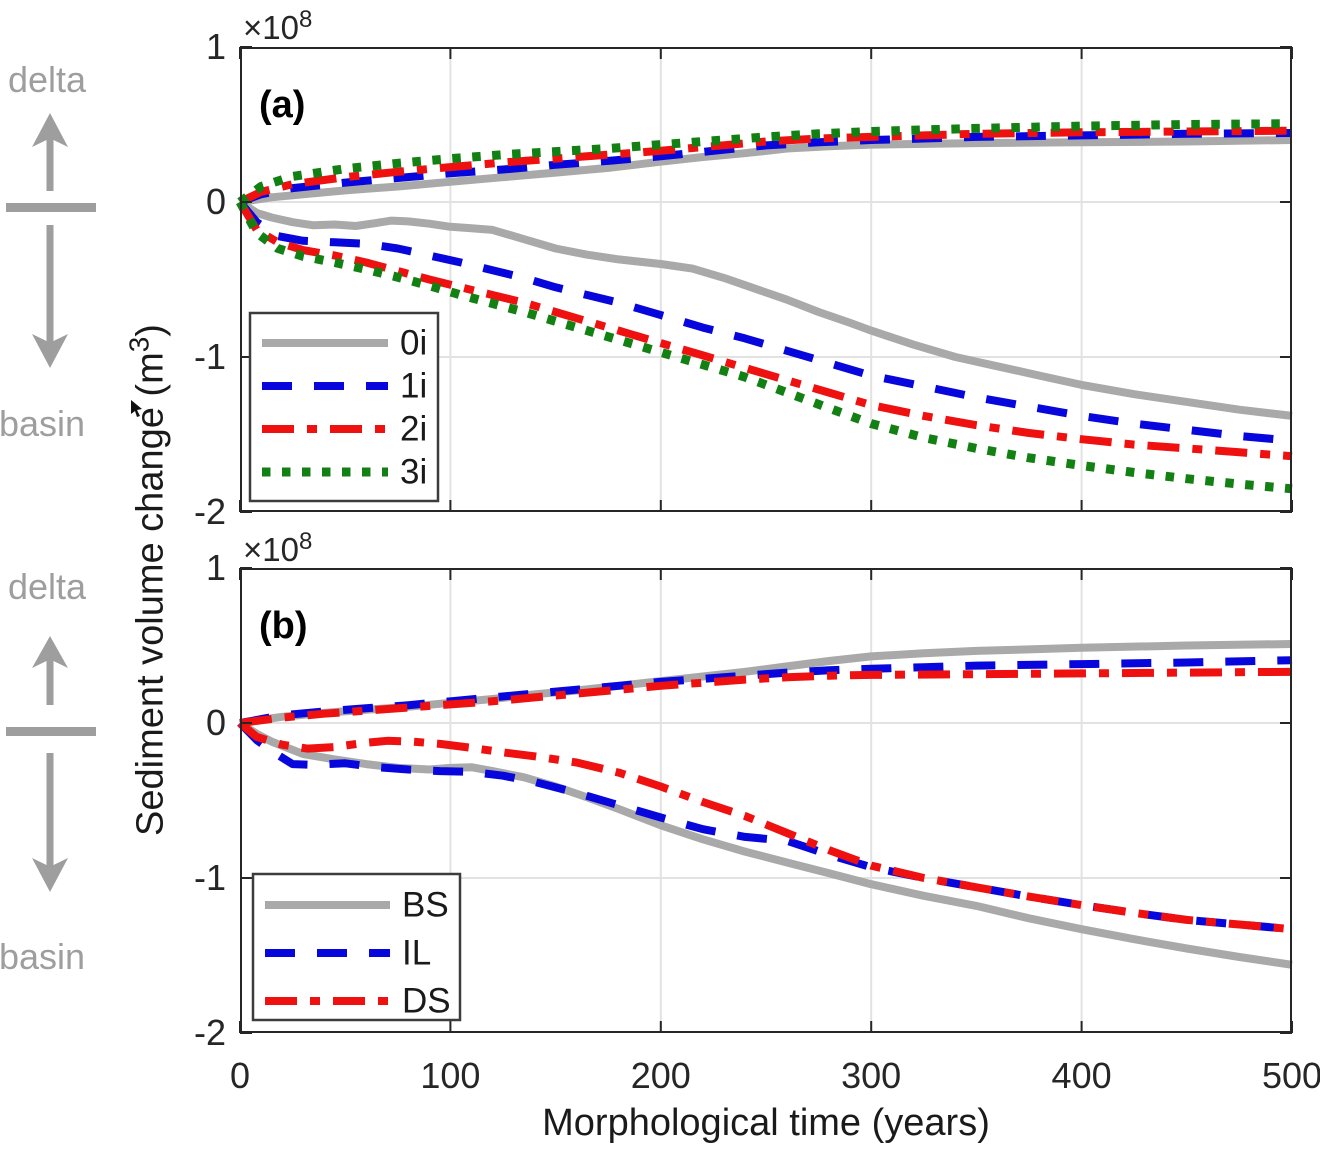  I want to click on y-axis-label-close: ), so click(150, 330).